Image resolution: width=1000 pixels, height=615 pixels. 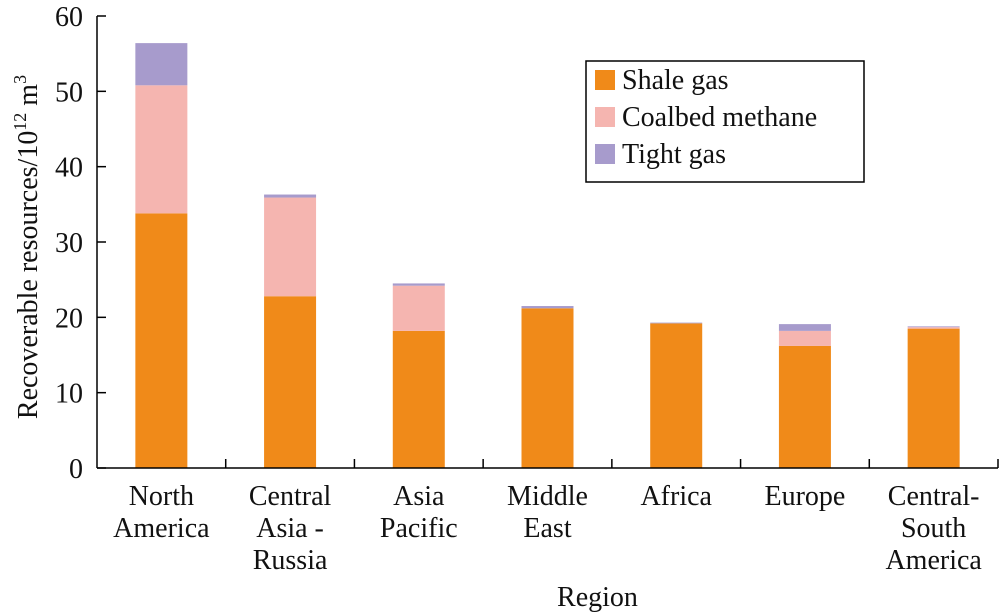 I want to click on y-tick-label: 40, so click(x=69, y=168).